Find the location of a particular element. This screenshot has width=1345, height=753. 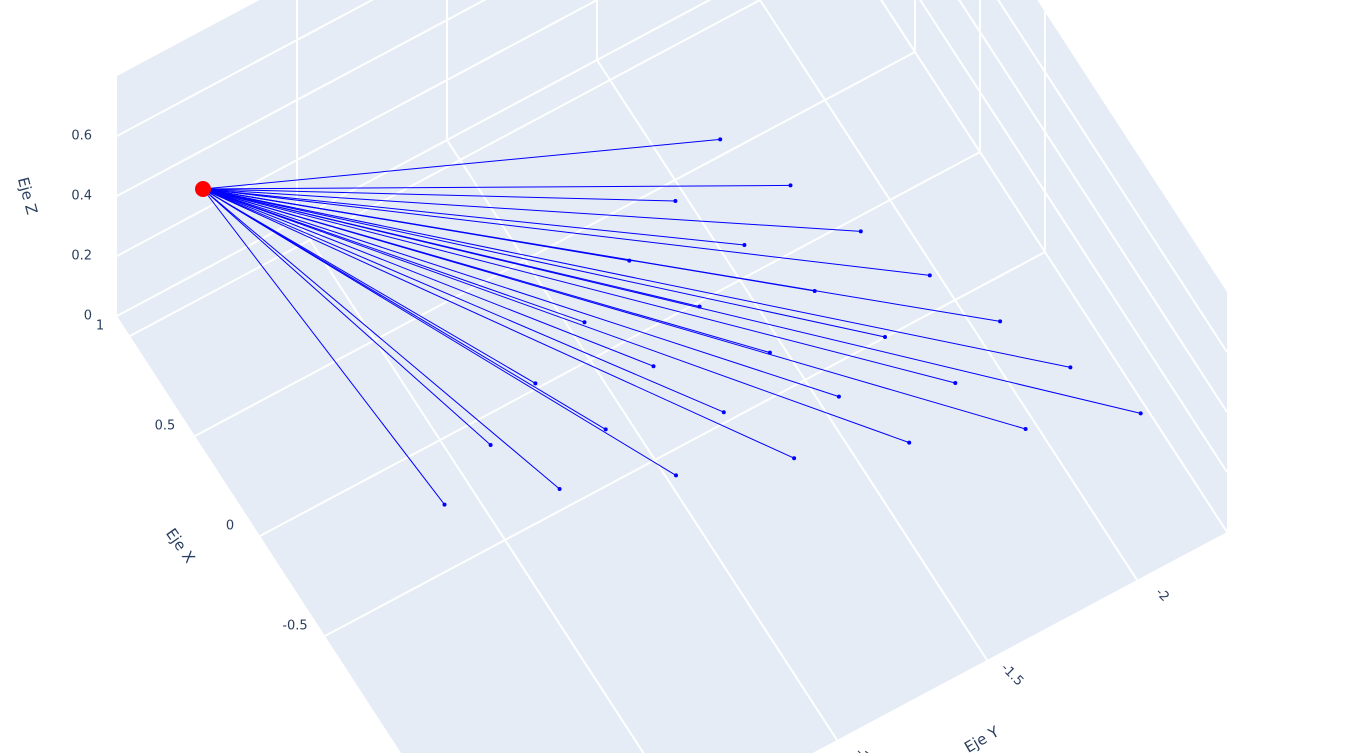

y-tick-label: -2 is located at coordinates (1162, 595).